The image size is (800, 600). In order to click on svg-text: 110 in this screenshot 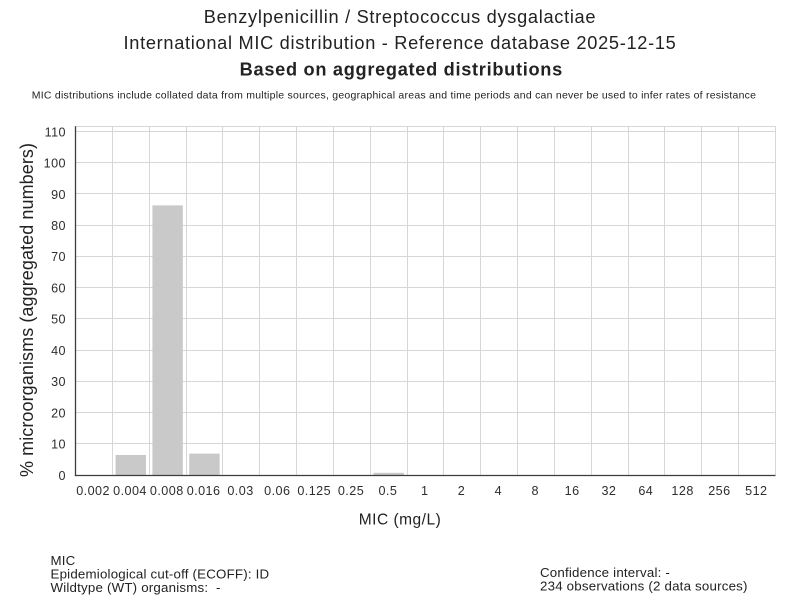, I will do `click(55, 132)`.